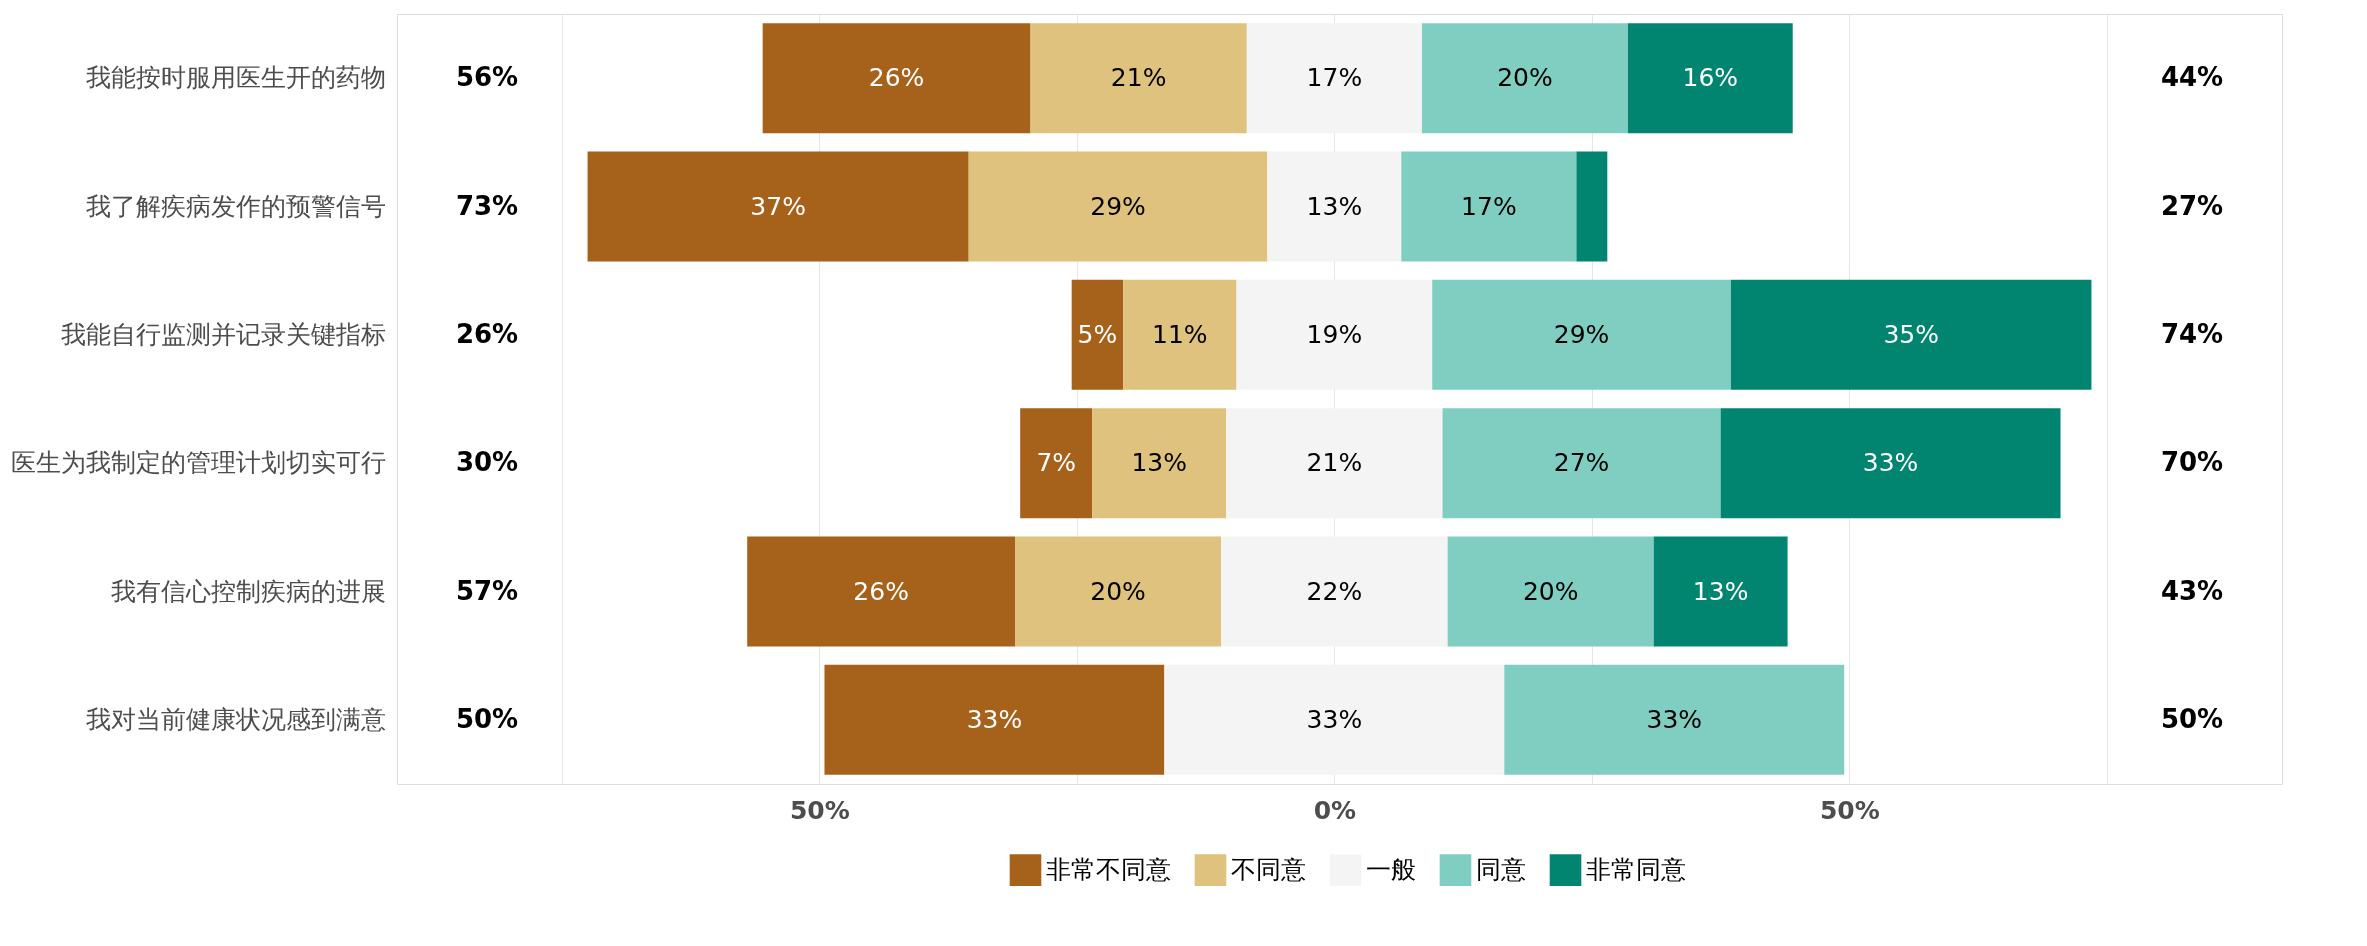 The height and width of the screenshot is (946, 2367). Describe the element at coordinates (2192, 77) in the screenshot. I see `annotation: 44%` at that location.